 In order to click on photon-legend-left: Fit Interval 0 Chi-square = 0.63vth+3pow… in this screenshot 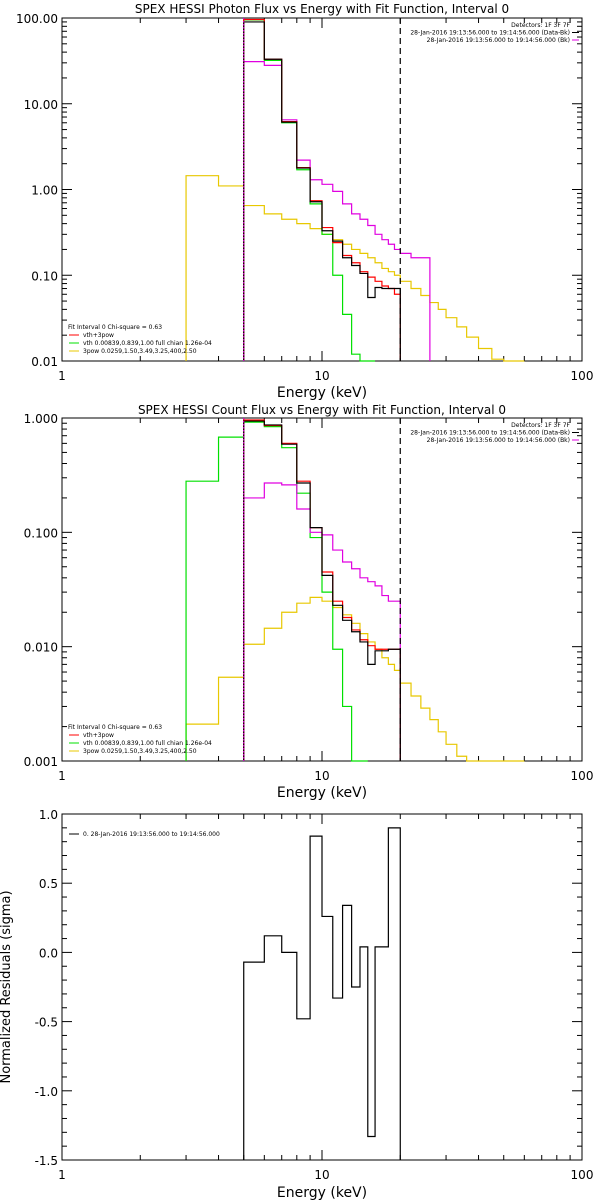, I will do `click(140, 339)`.